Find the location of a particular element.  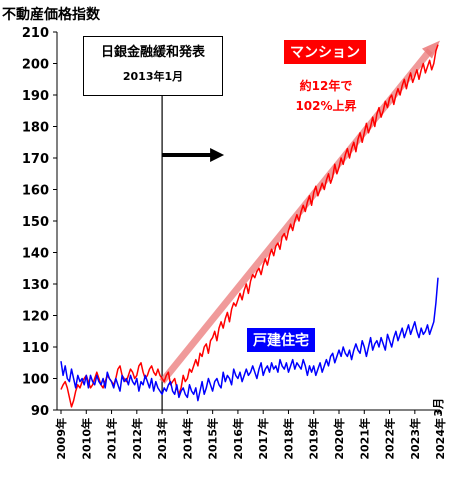

x-tick-label: 2009年 is located at coordinates (61, 439).